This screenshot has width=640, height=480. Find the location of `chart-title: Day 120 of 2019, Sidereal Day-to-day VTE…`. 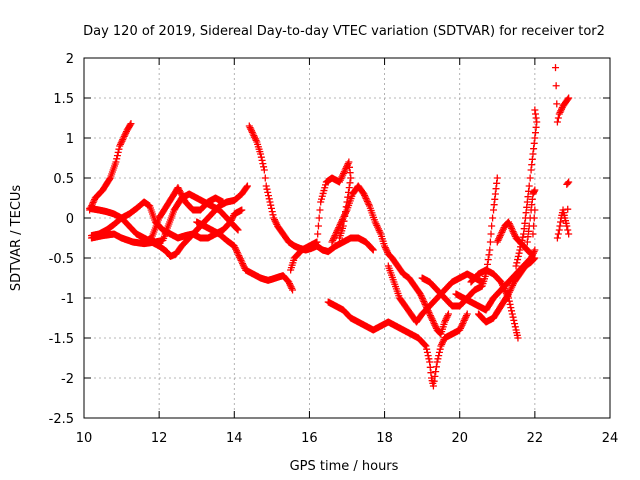

chart-title: Day 120 of 2019, Sidereal Day-to-day VTE… is located at coordinates (344, 31).